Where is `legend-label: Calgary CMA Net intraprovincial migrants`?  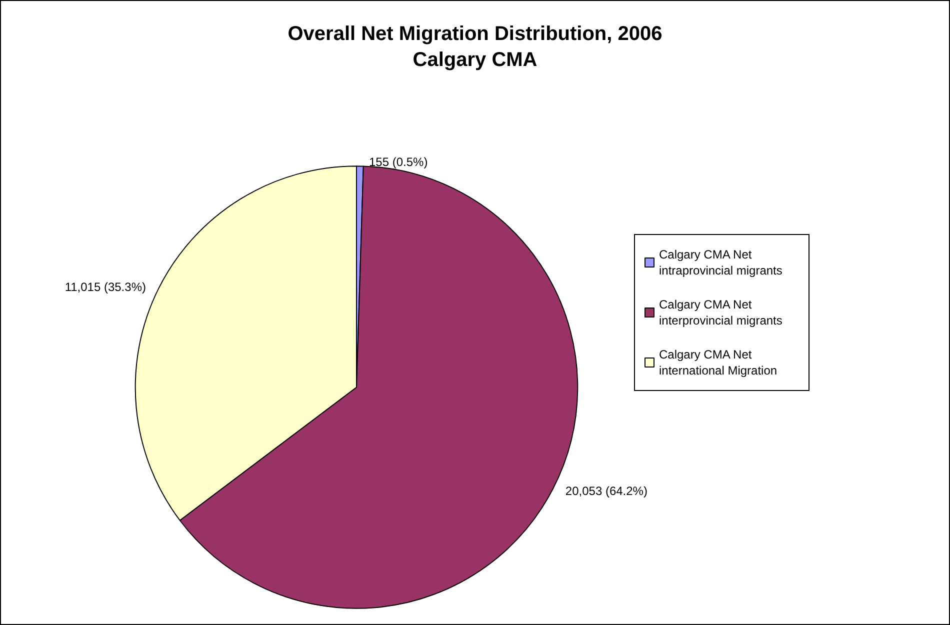
legend-label: Calgary CMA Net intraprovincial migrants is located at coordinates (720, 263).